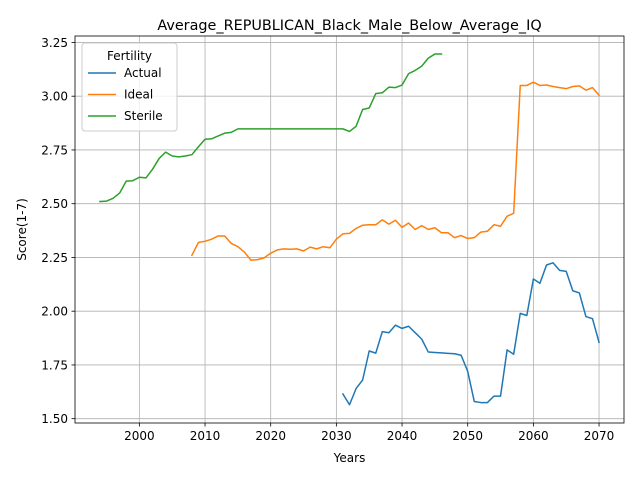 The width and height of the screenshot is (640, 480). What do you see at coordinates (22, 229) in the screenshot?
I see `y-axis-label: Score(1-7)` at bounding box center [22, 229].